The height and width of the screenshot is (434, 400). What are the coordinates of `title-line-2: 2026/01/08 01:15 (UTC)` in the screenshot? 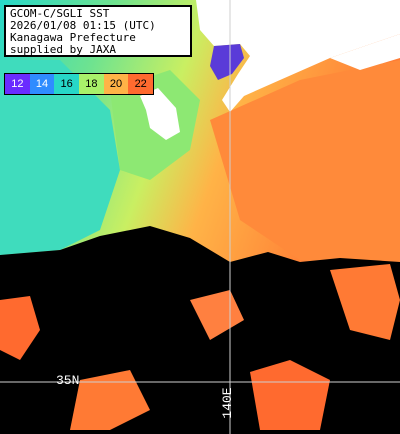 It's located at (83, 25).